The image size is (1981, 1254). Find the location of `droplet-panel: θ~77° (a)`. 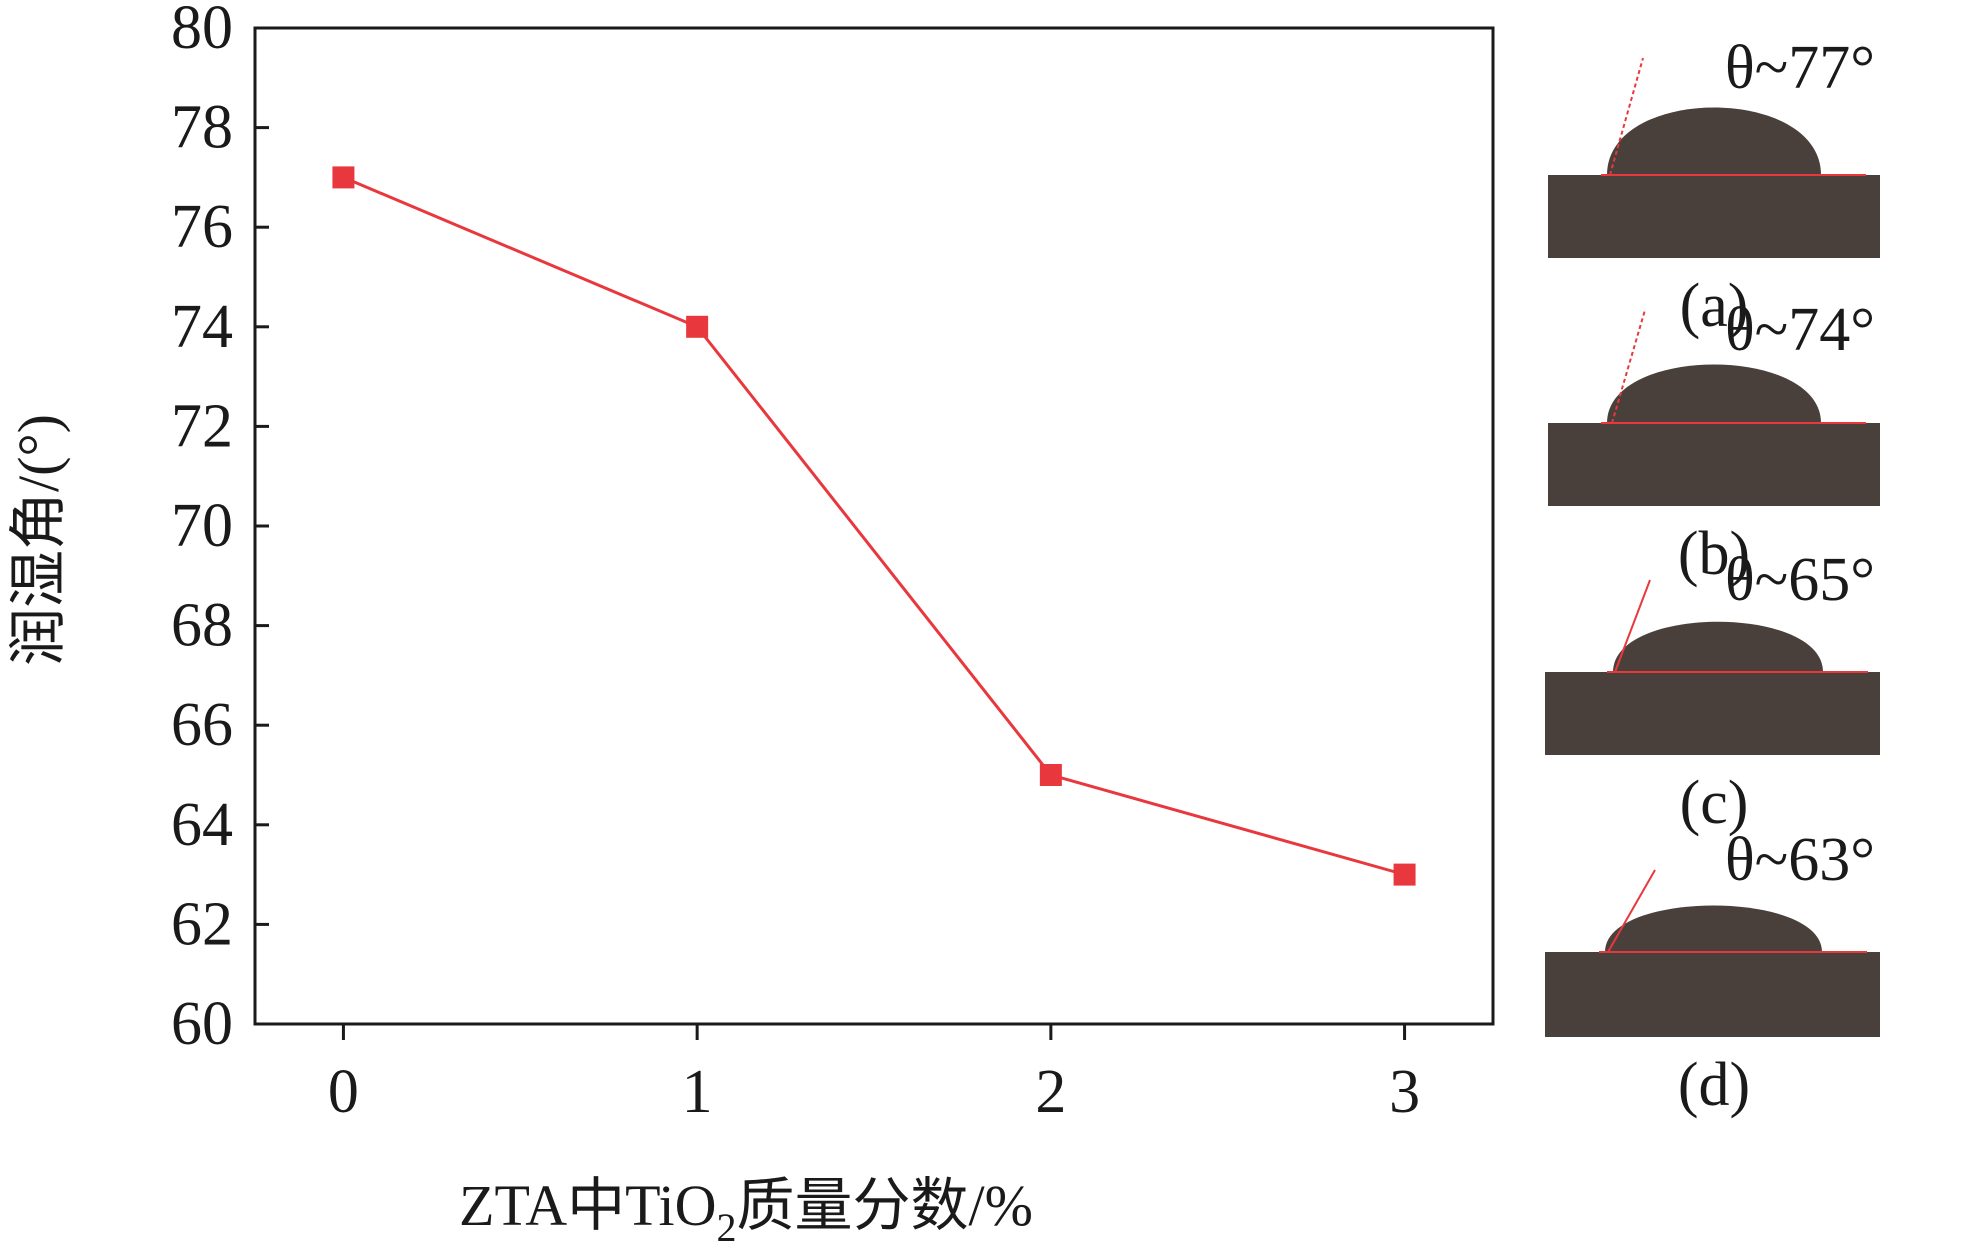

droplet-panel: θ~77° (a) is located at coordinates (1714, 187).